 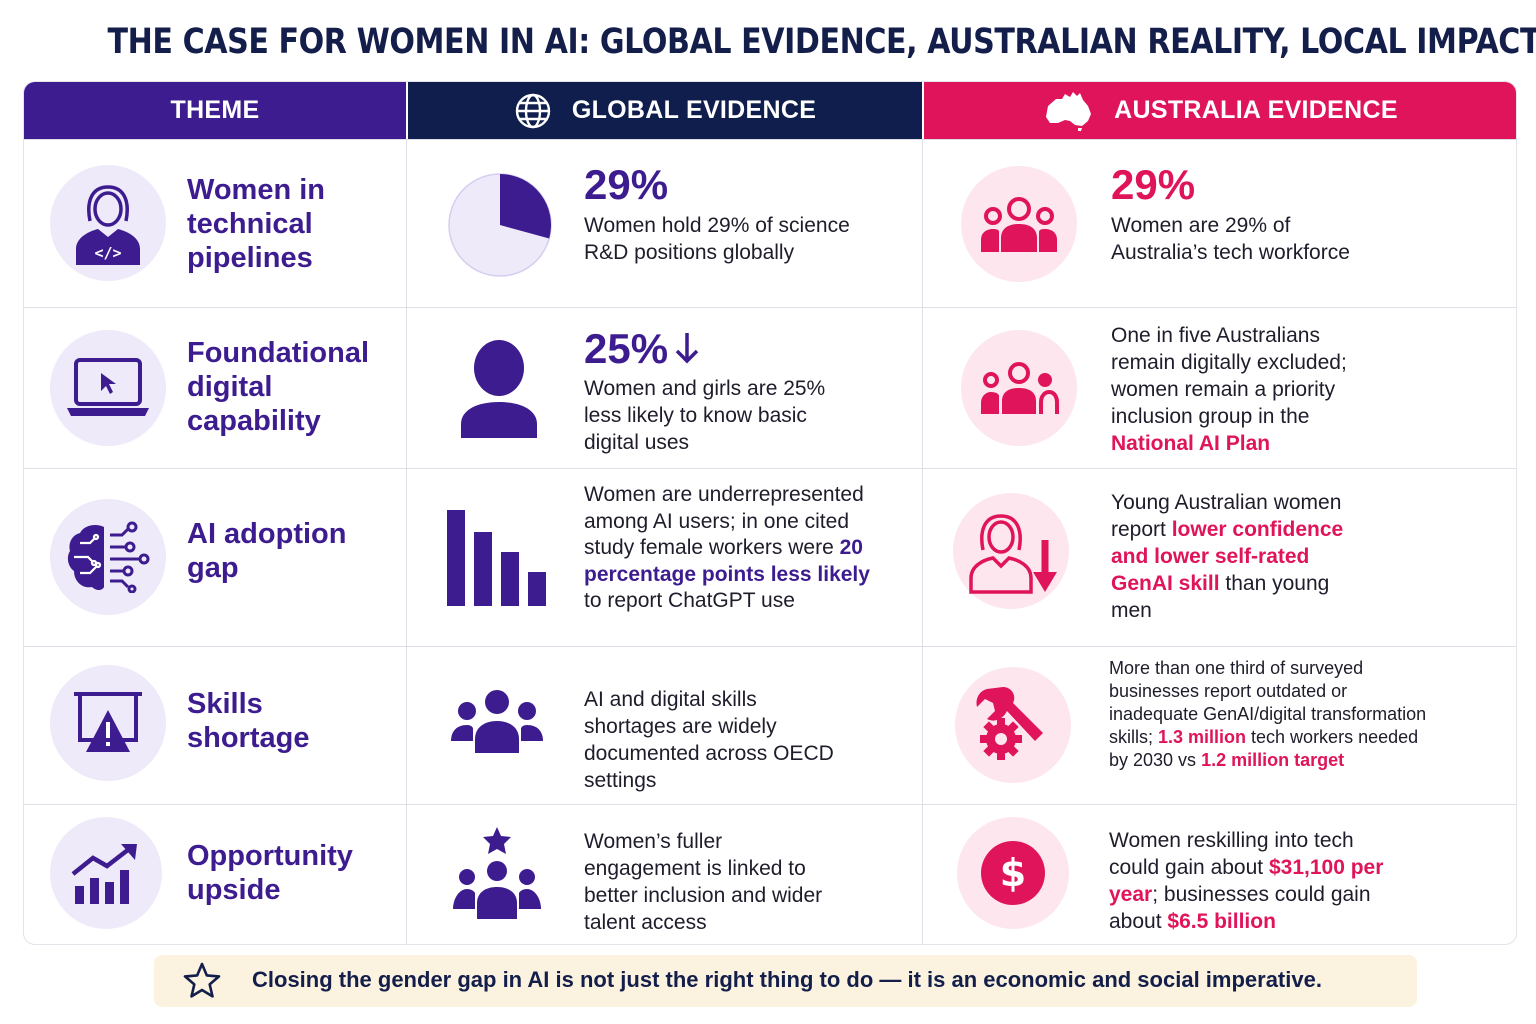 What do you see at coordinates (1221, 921) in the screenshot?
I see `au-text-highlight: $6.5 billion` at bounding box center [1221, 921].